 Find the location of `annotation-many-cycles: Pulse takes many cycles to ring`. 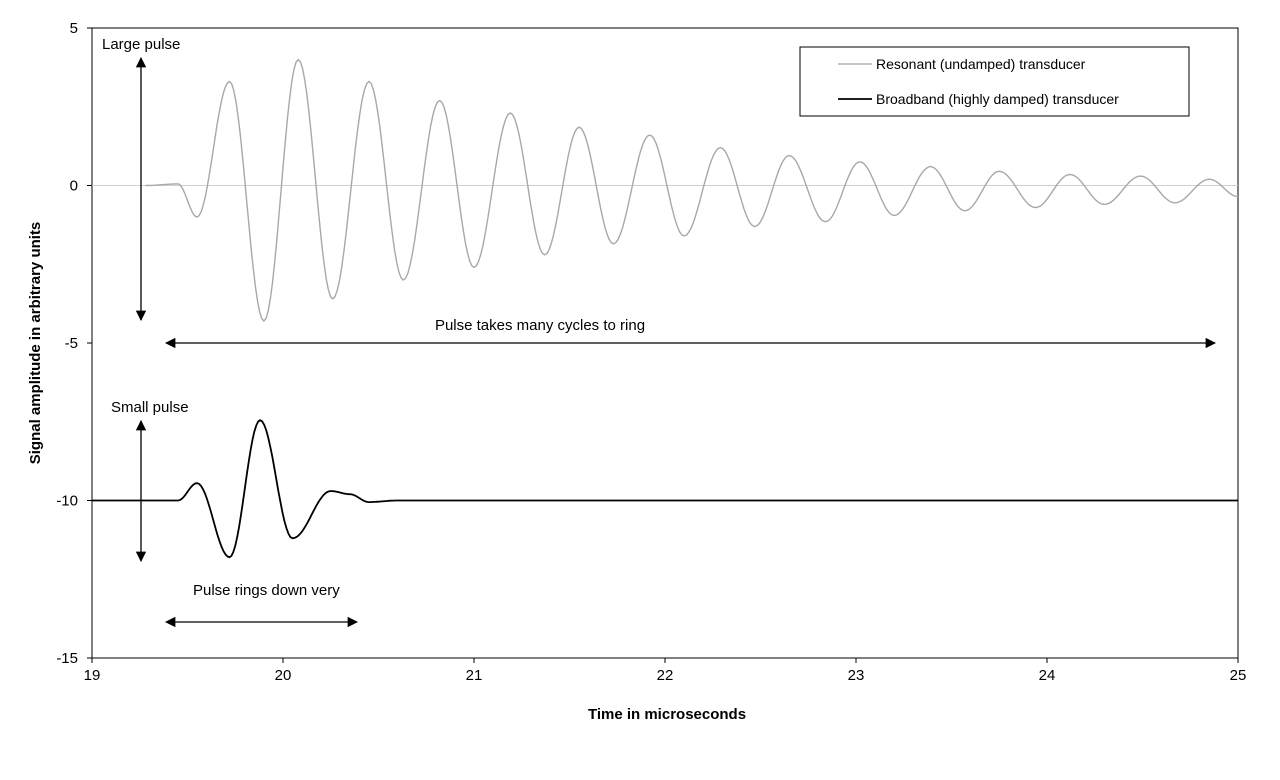

annotation-many-cycles: Pulse takes many cycles to ring is located at coordinates (540, 325).